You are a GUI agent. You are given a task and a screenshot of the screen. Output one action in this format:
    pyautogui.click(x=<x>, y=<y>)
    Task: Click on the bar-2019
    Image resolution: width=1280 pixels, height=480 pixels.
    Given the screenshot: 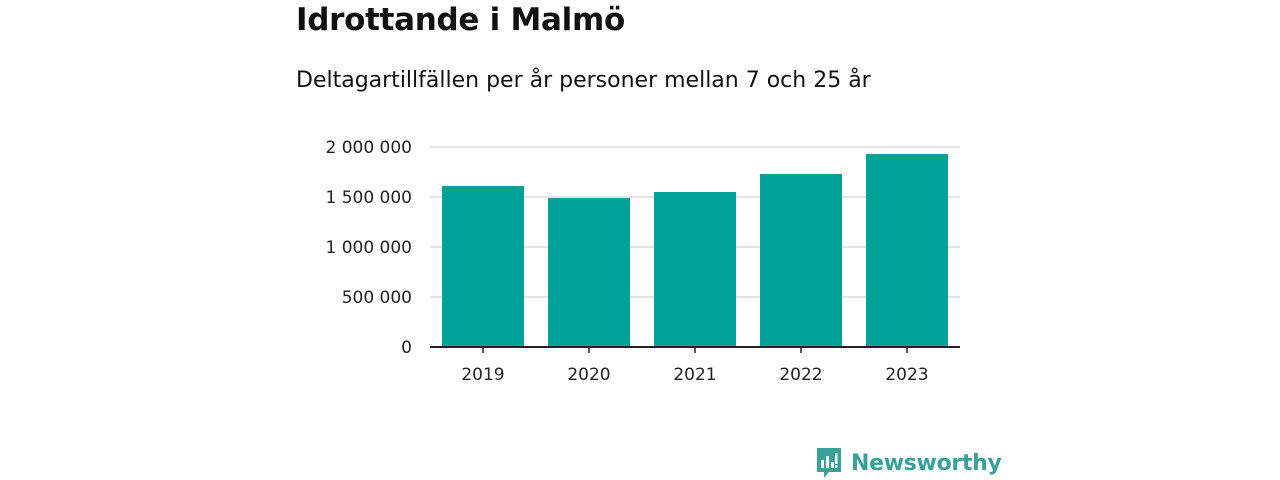 What is the action you would take?
    pyautogui.click(x=483, y=266)
    